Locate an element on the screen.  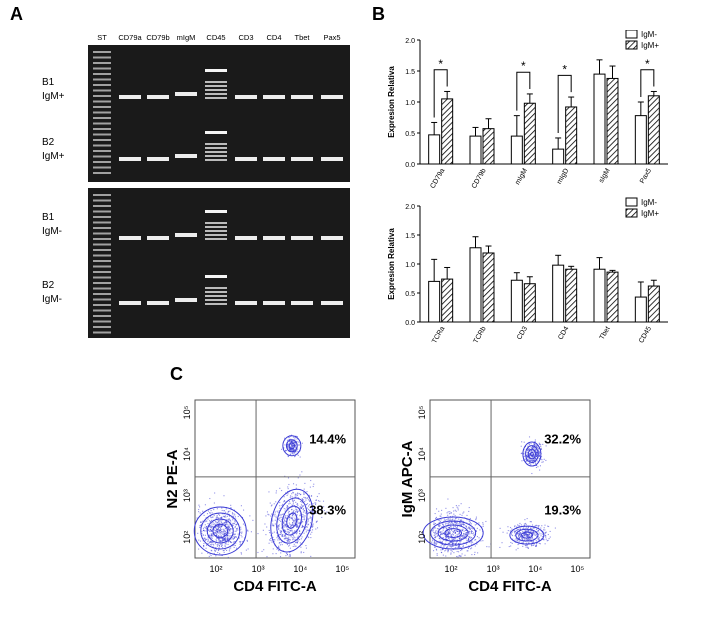
density-contour is located at coordinates (292, 520).